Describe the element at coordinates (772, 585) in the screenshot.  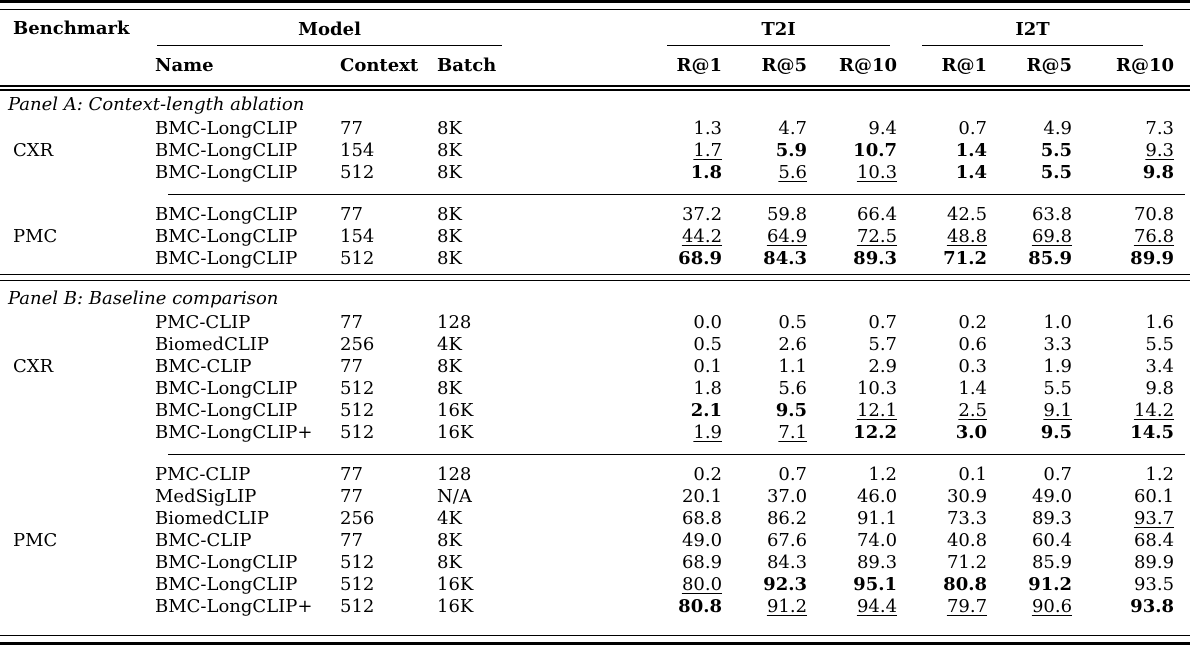
I see `metric-value-cell: 92.3` at that location.